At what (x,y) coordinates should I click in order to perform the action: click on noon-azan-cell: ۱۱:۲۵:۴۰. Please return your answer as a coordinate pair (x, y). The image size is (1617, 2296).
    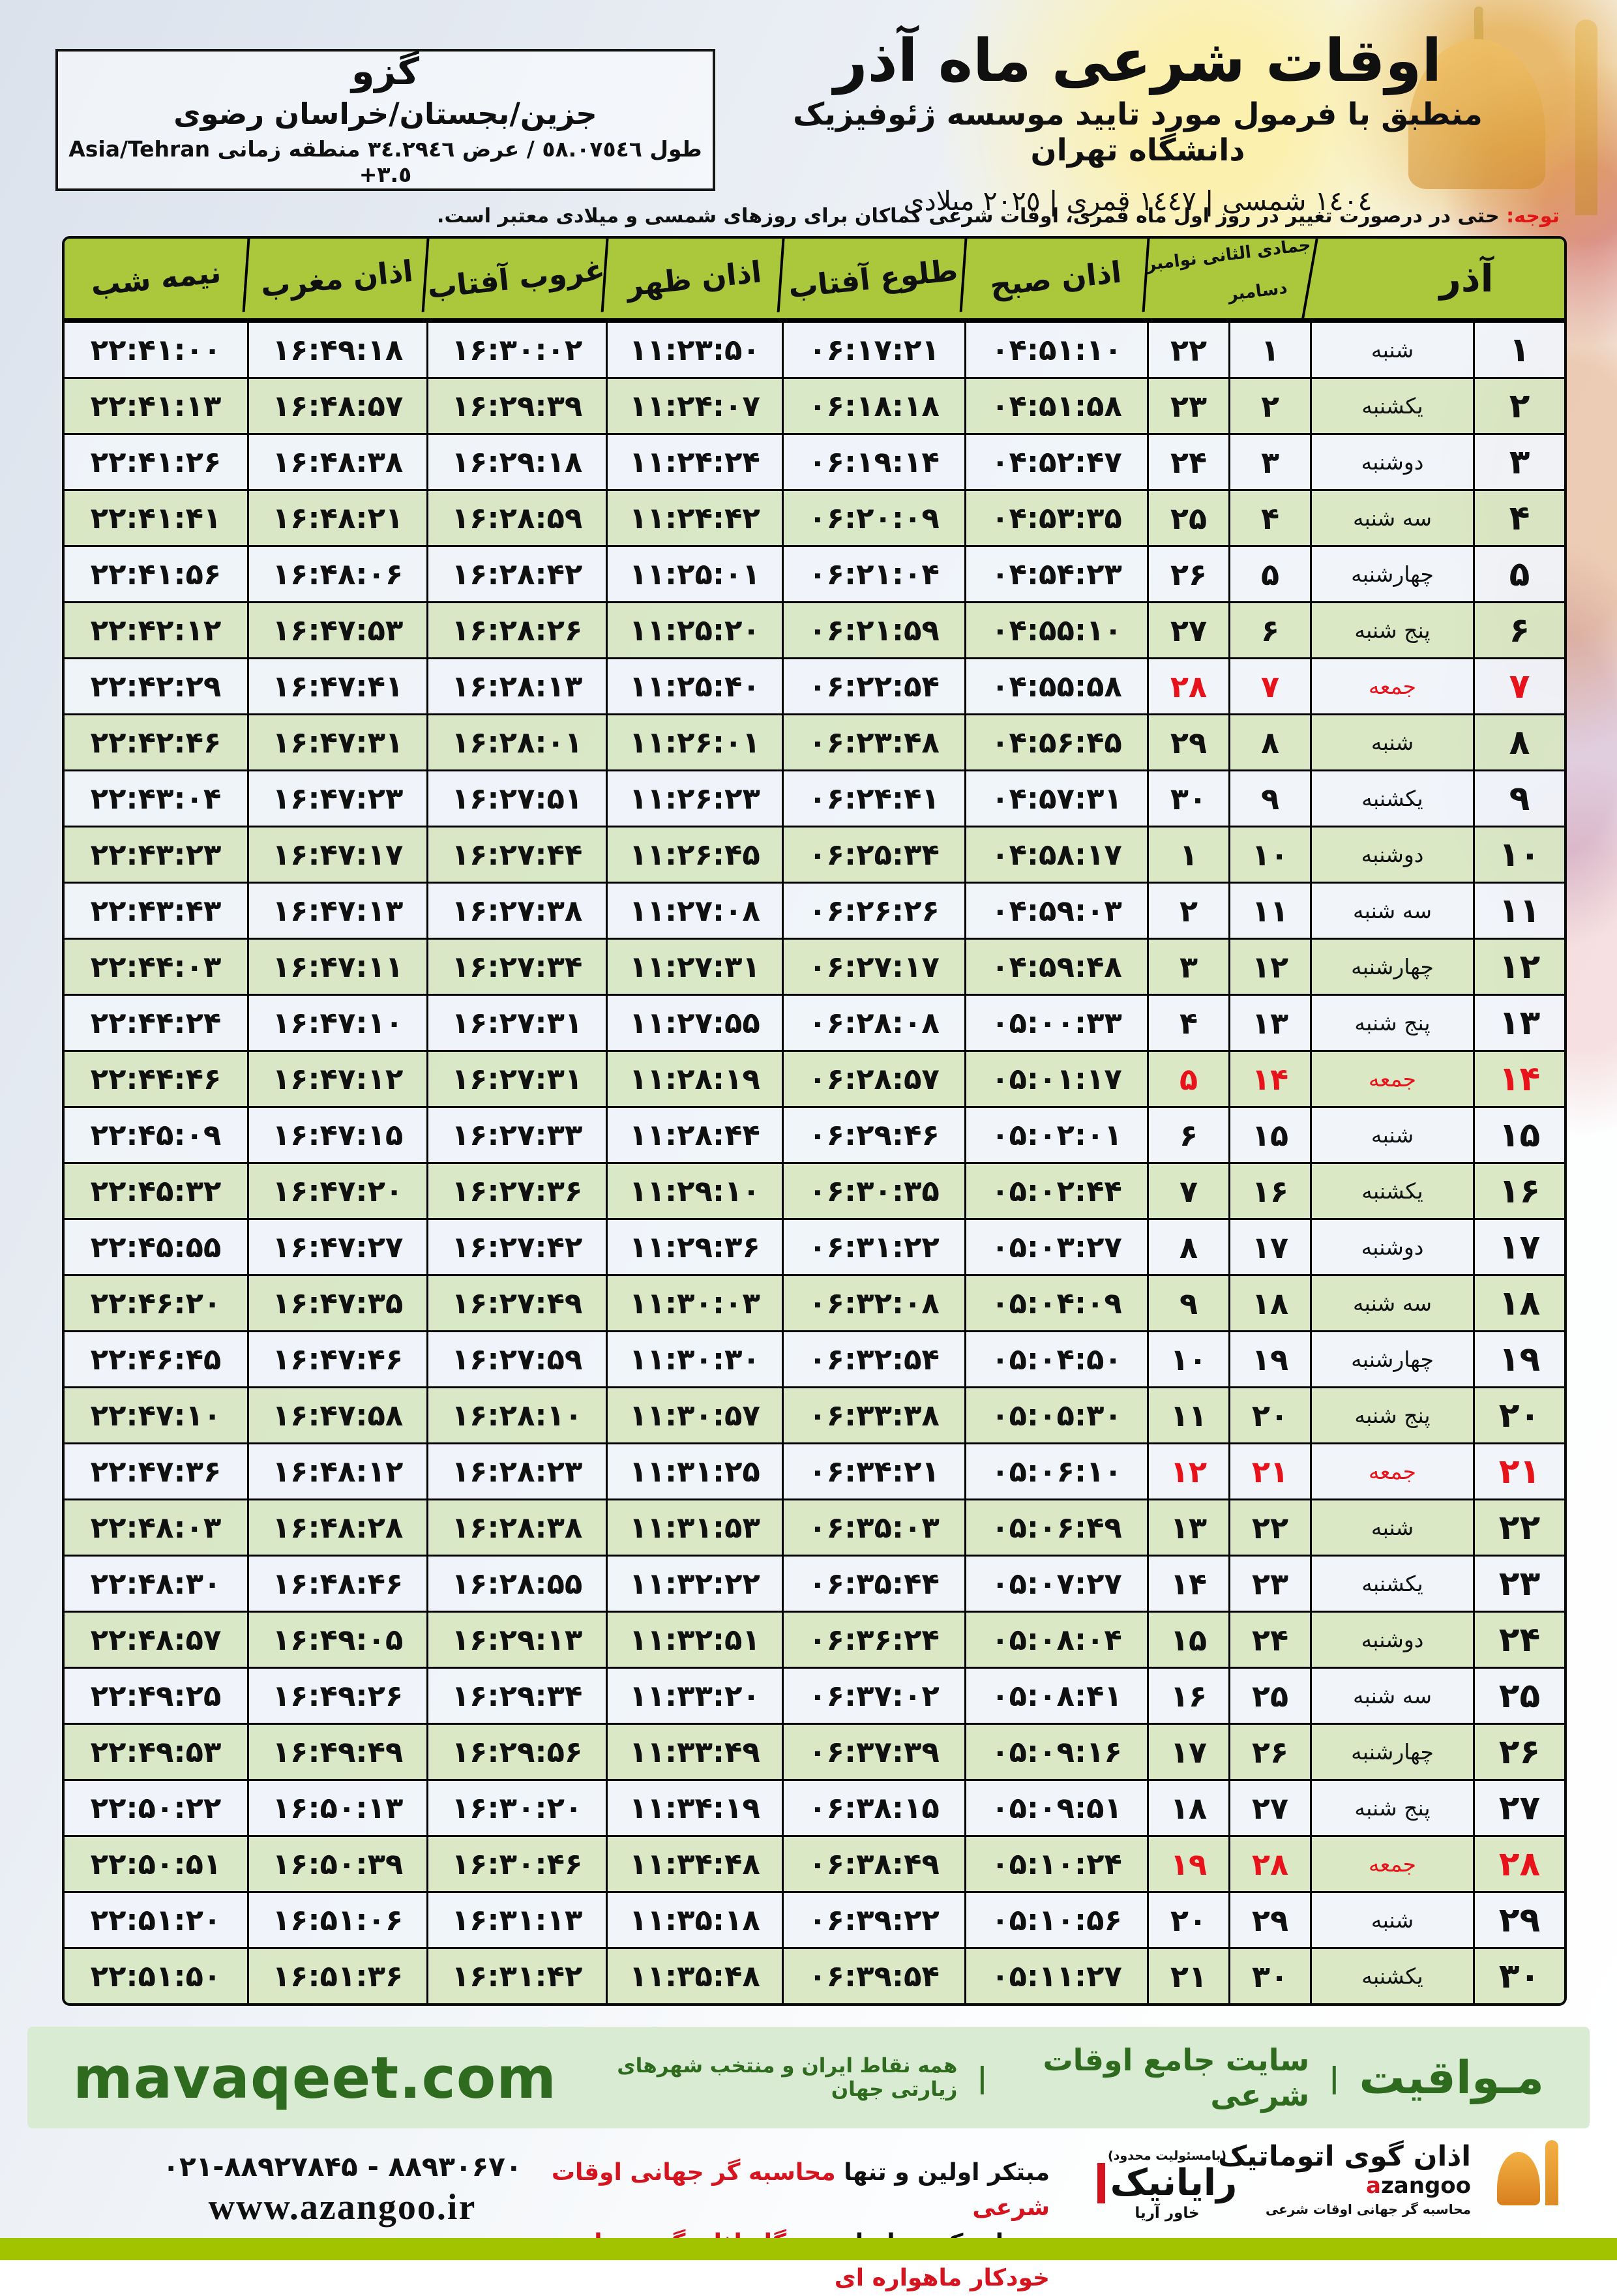
    Looking at the image, I should click on (694, 686).